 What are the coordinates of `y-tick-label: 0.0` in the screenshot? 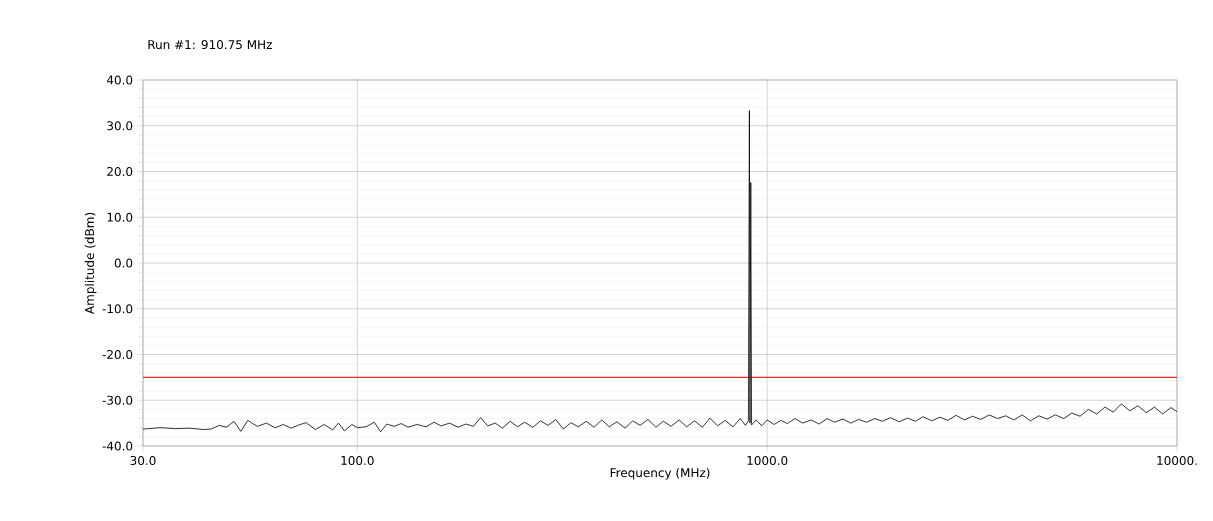 It's located at (123, 263).